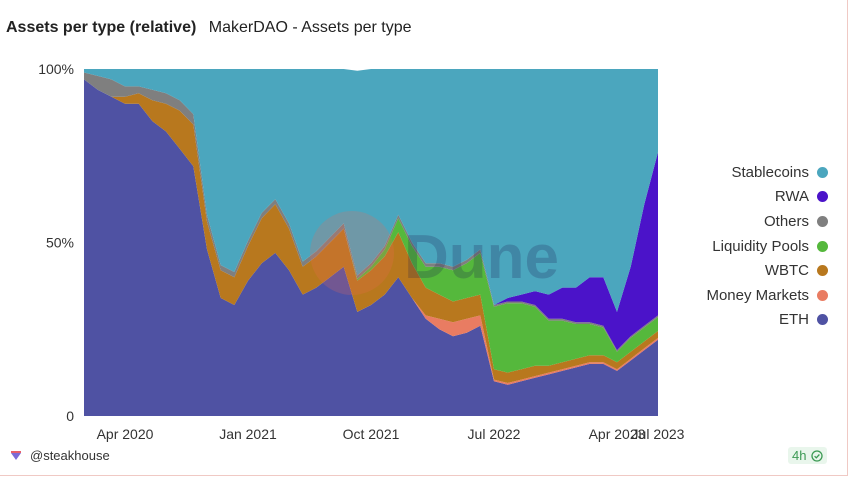  Describe the element at coordinates (125, 434) in the screenshot. I see `x-tick-label: Apr 2020` at that location.